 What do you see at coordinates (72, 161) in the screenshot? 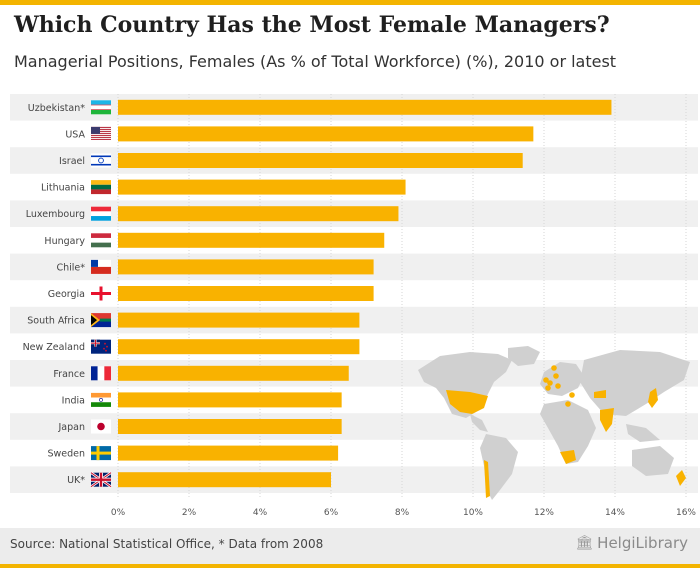
I see `category-label: Israel` at bounding box center [72, 161].